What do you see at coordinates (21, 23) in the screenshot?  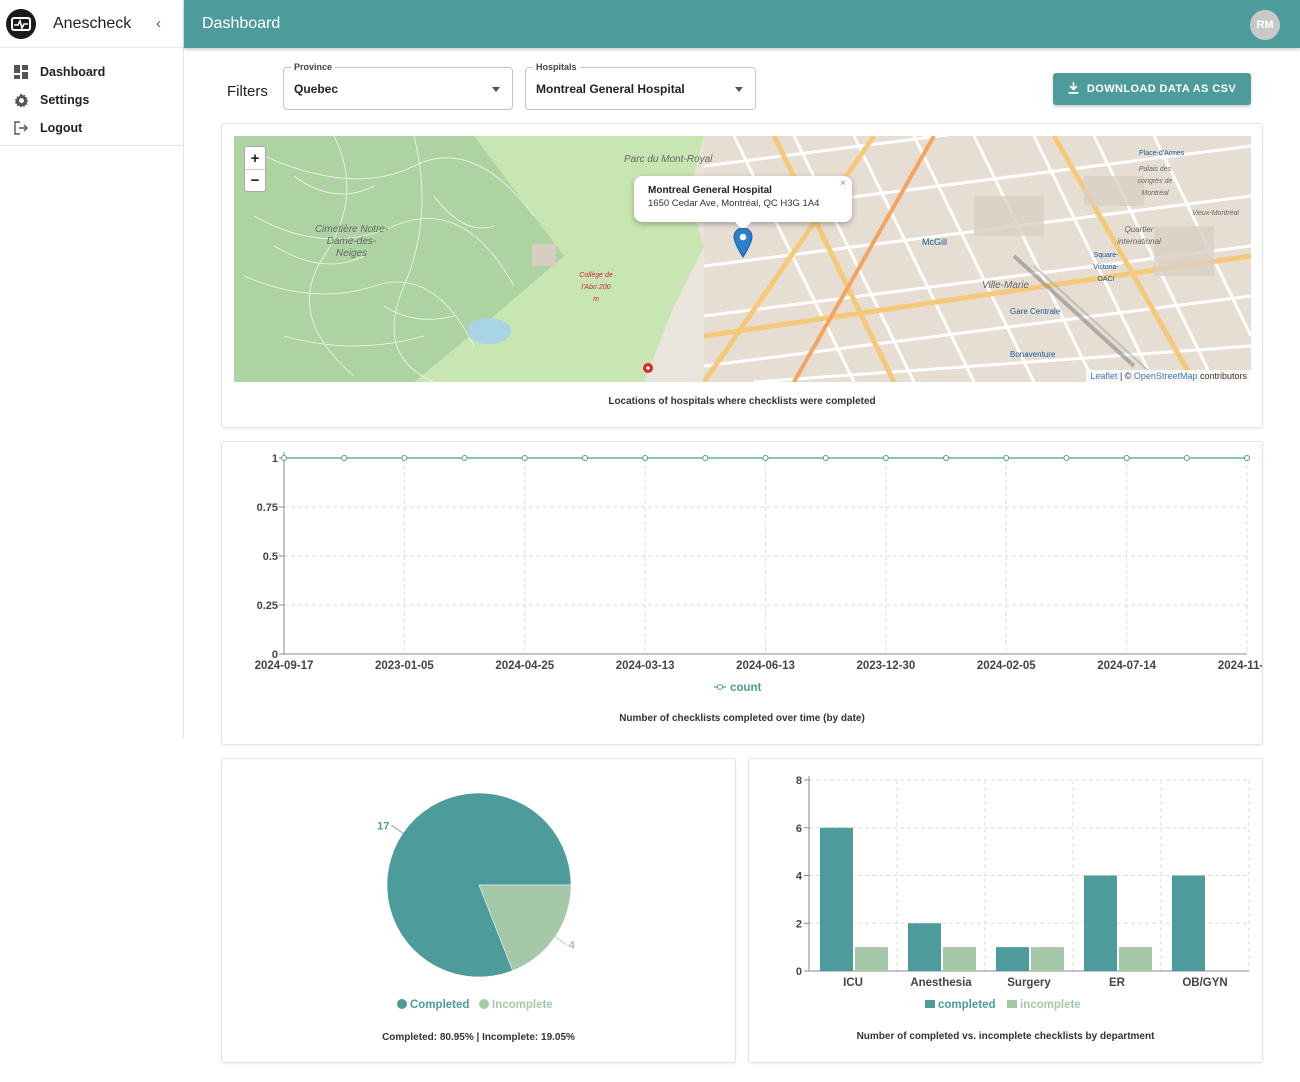 I see `app-logo-icon` at bounding box center [21, 23].